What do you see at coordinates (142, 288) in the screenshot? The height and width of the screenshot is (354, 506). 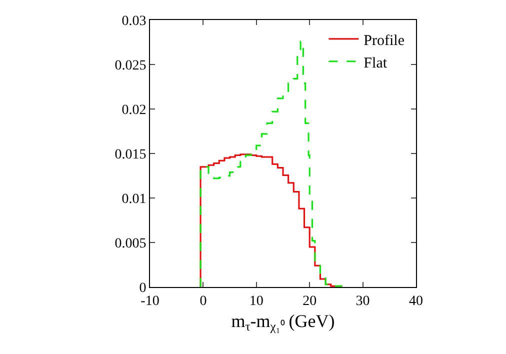 I see `y-tick-label: 0` at bounding box center [142, 288].